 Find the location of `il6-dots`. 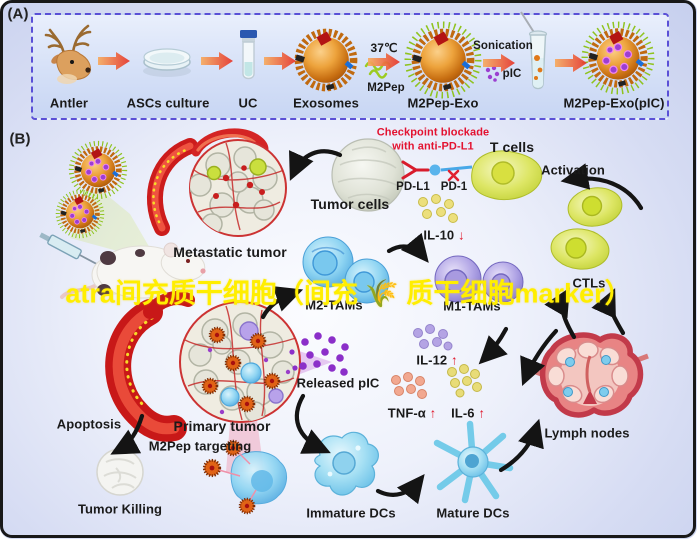

il6-dots is located at coordinates (464, 381).